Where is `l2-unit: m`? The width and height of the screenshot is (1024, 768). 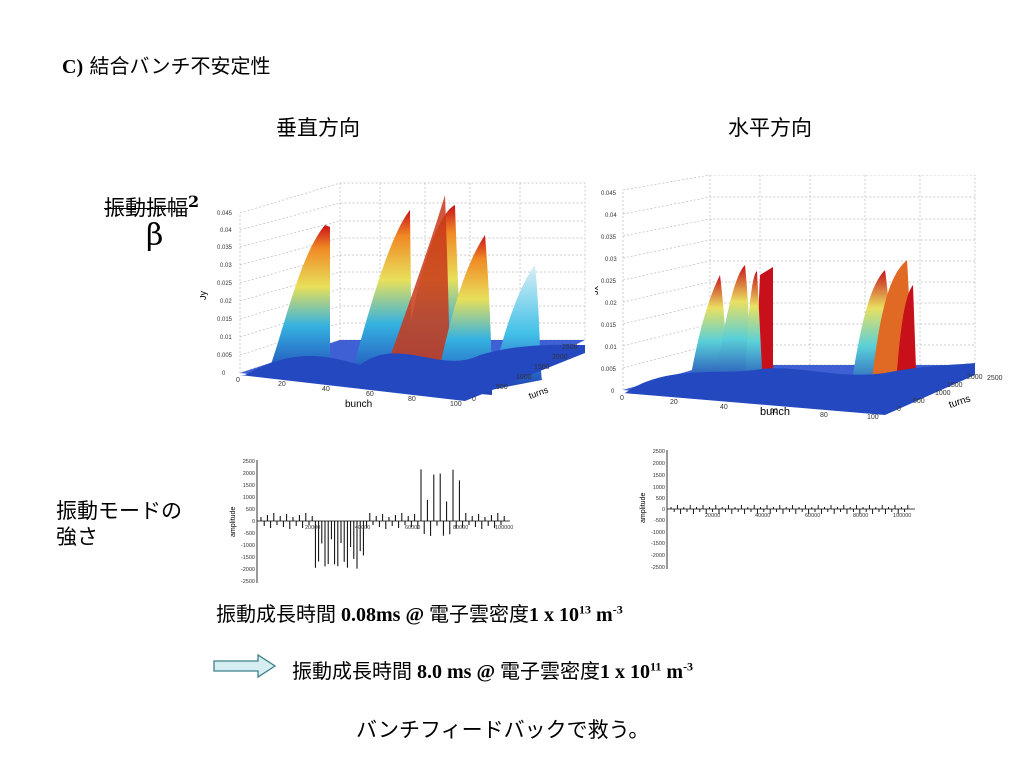 l2-unit: m is located at coordinates (672, 672).